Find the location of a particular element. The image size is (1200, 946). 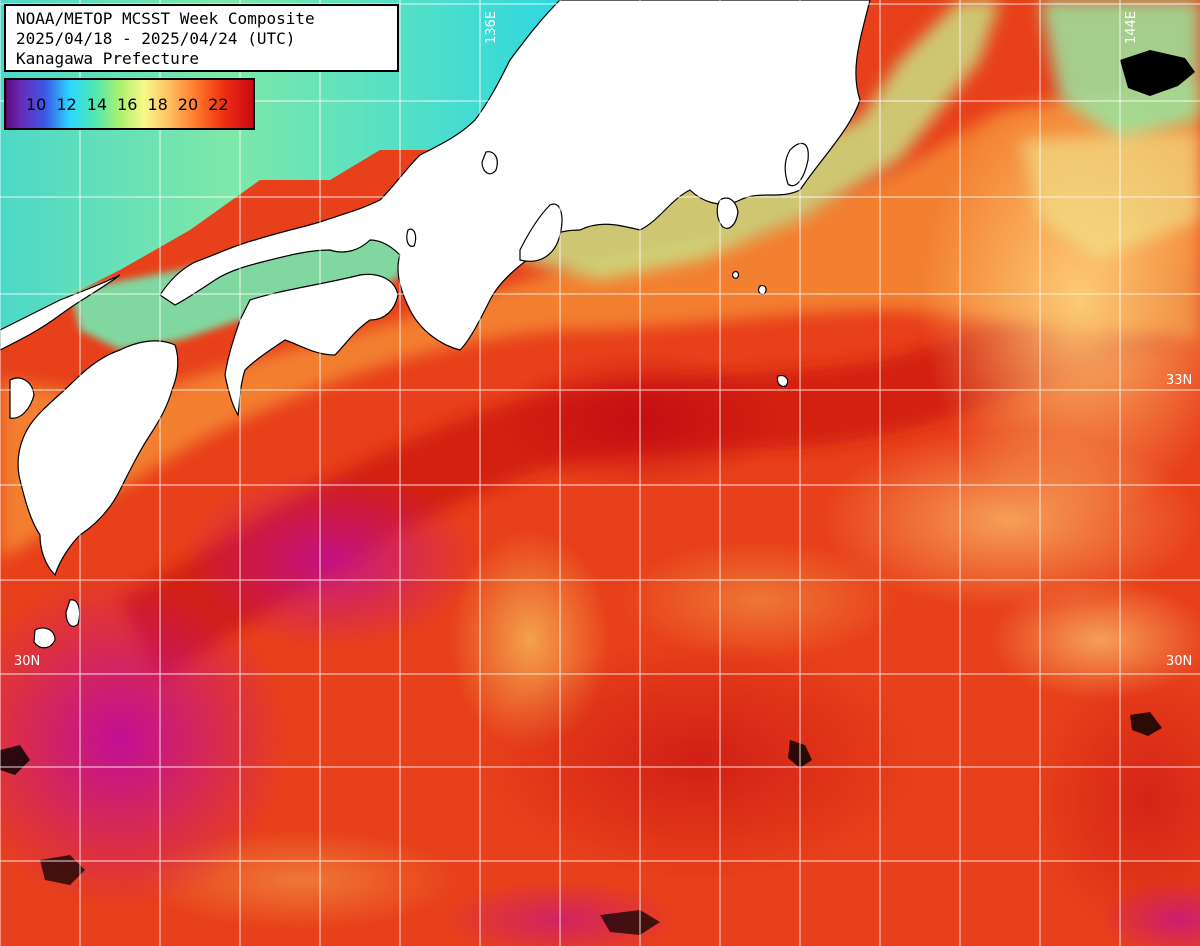

lon-label-144e: 144E is located at coordinates (1131, 27).